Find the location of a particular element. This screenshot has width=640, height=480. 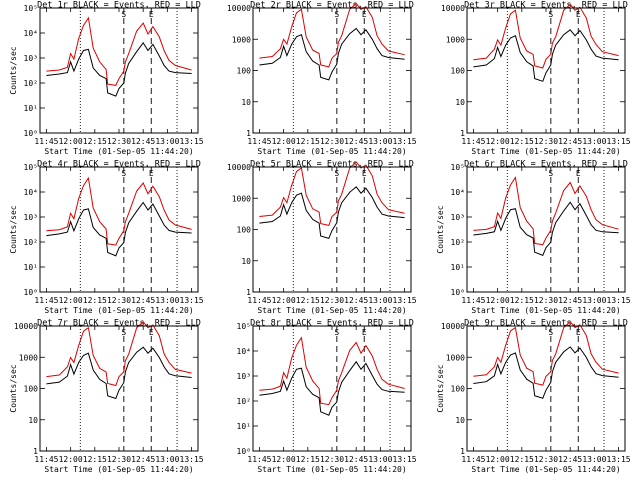

panel-title: Det 9r BLACK = Events, RED = LLD is located at coordinates (546, 324).